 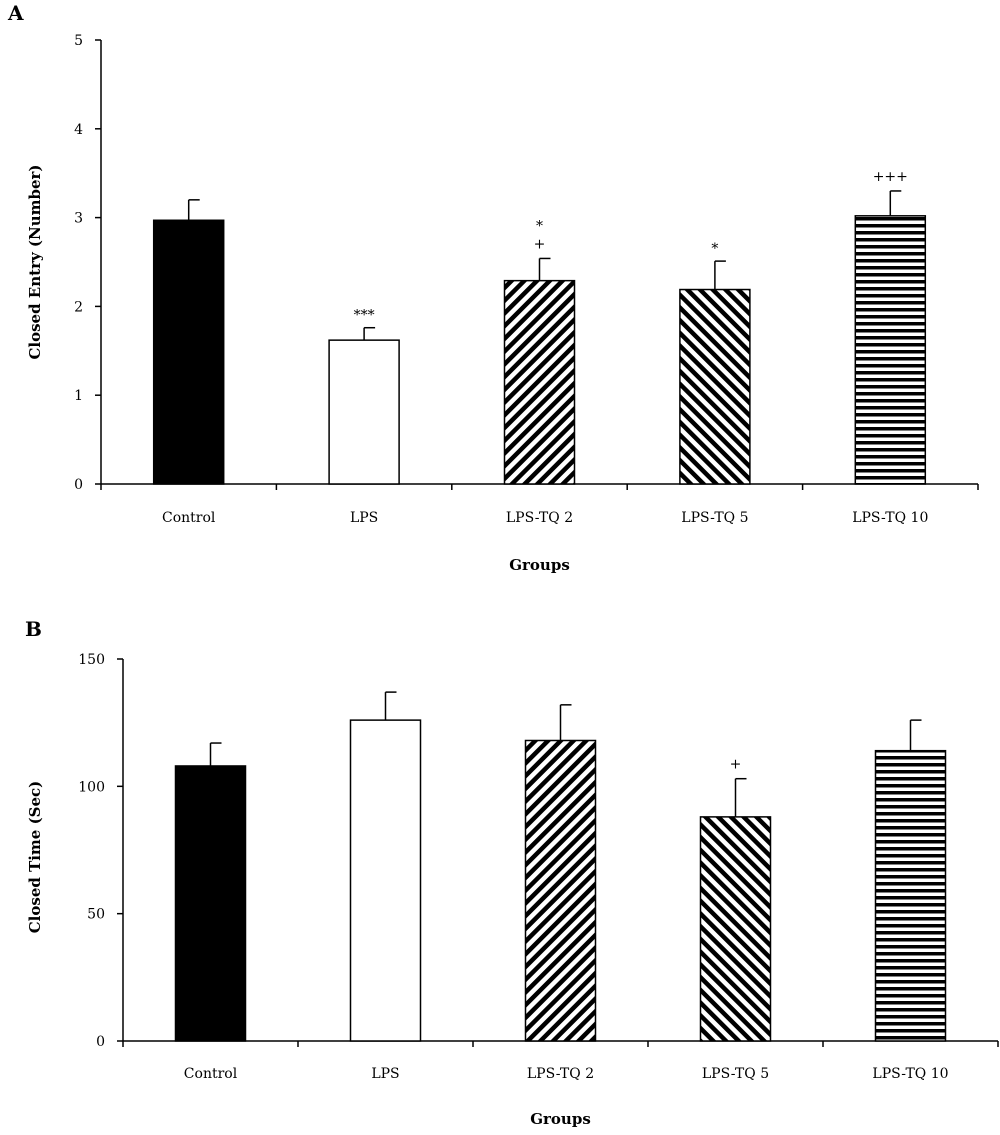 What do you see at coordinates (364, 316) in the screenshot?
I see `significance-label: ***` at bounding box center [364, 316].